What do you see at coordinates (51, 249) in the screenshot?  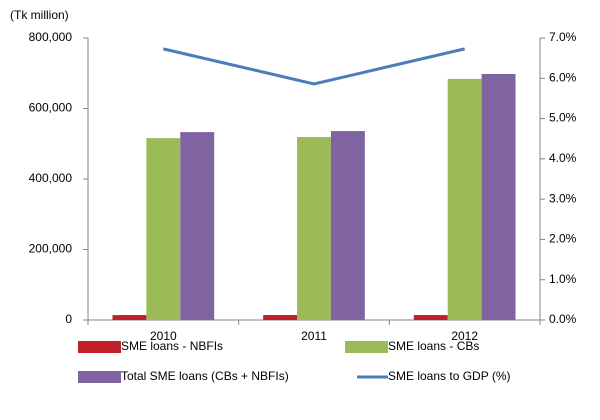 I see `y-tick-label: 200,000` at bounding box center [51, 249].